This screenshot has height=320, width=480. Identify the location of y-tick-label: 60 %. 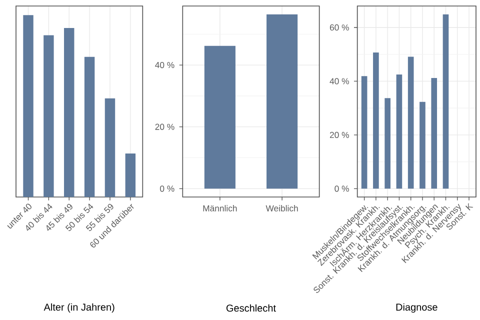
(339, 27).